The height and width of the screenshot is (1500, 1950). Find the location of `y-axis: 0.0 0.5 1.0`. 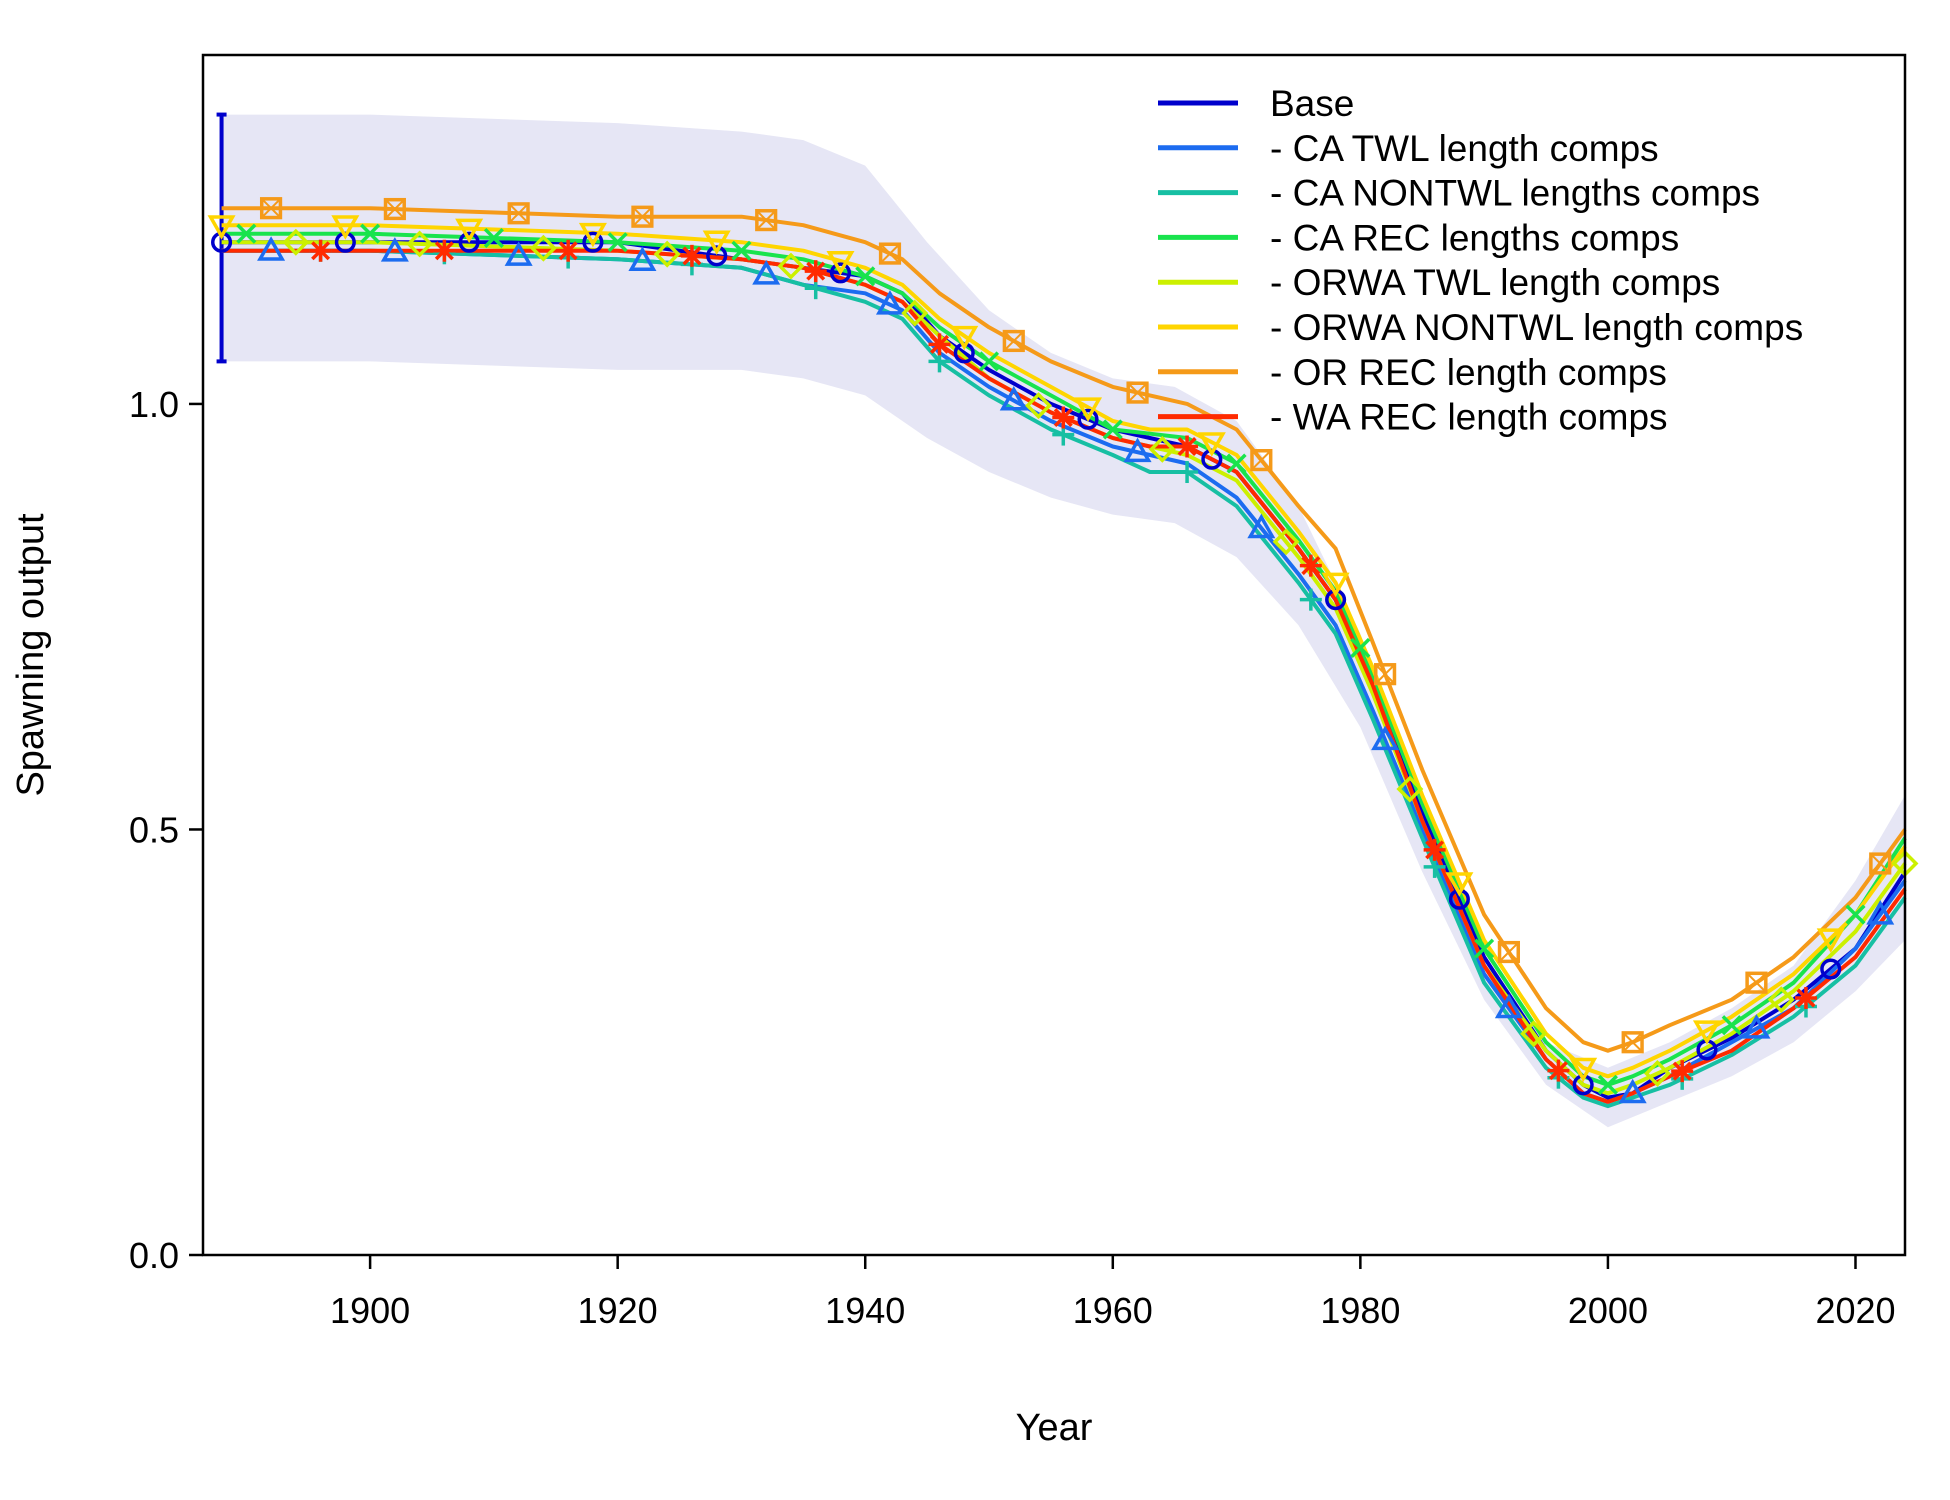

y-axis: 0.0 0.5 1.0 is located at coordinates (166, 830).